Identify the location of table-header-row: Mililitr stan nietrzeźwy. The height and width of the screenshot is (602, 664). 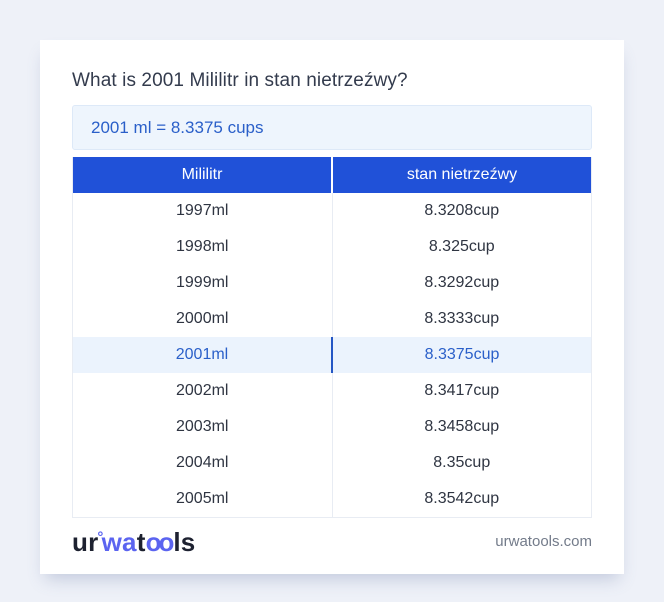
(332, 175).